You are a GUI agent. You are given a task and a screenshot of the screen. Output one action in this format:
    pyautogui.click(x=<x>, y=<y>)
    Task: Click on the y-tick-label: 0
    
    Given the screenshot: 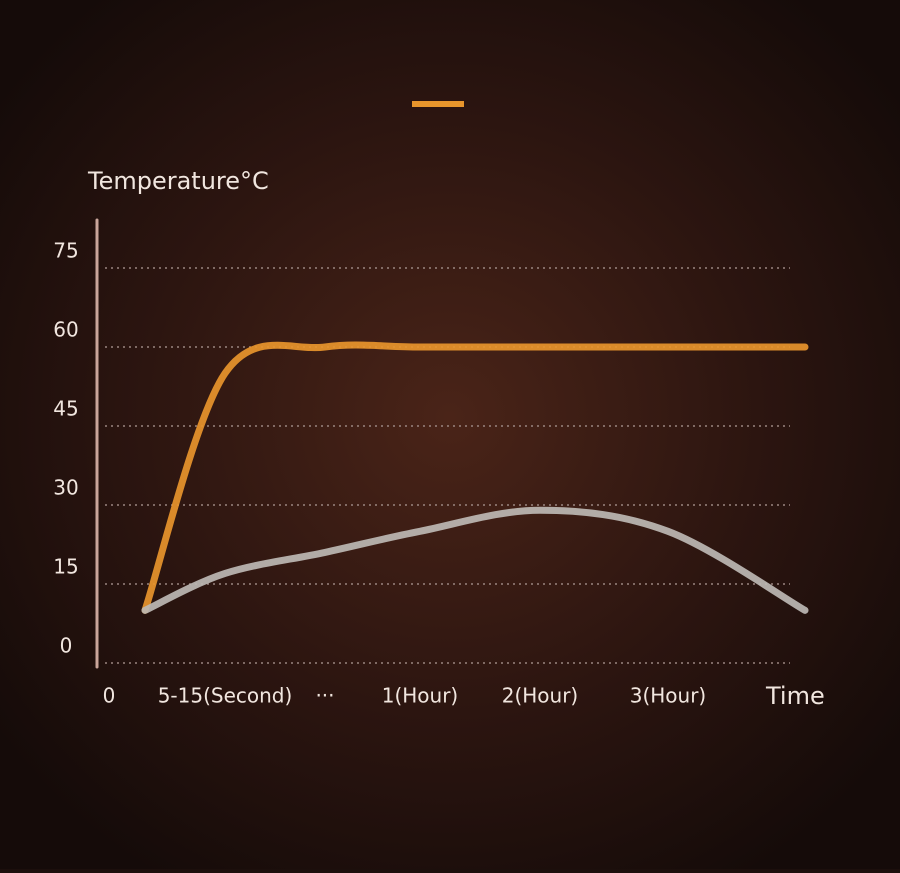 What is the action you would take?
    pyautogui.click(x=66, y=646)
    